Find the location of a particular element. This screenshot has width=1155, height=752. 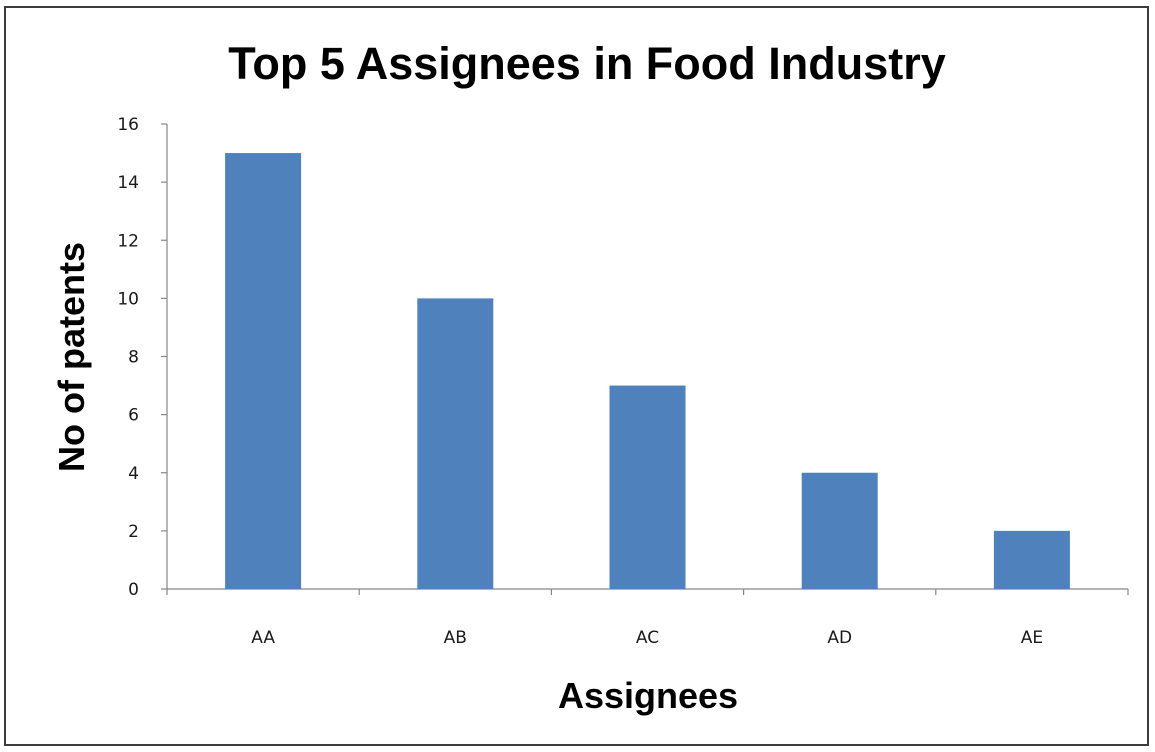

x-tick-label: AE is located at coordinates (1032, 638).